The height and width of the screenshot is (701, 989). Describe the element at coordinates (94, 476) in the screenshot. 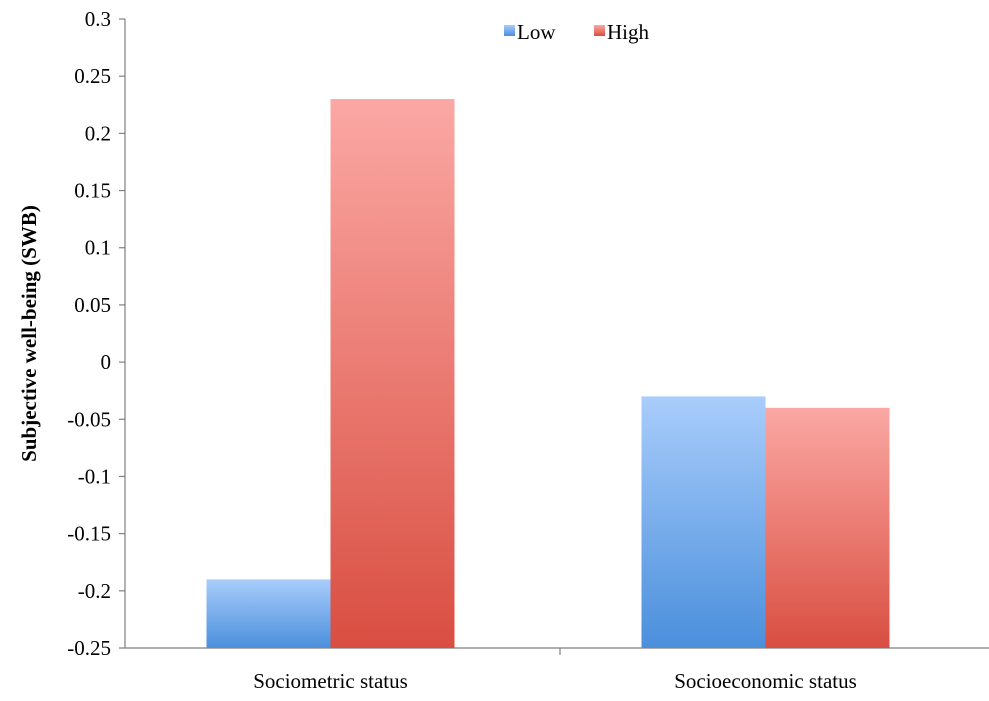

I see `y-tick-label: -0.1` at that location.